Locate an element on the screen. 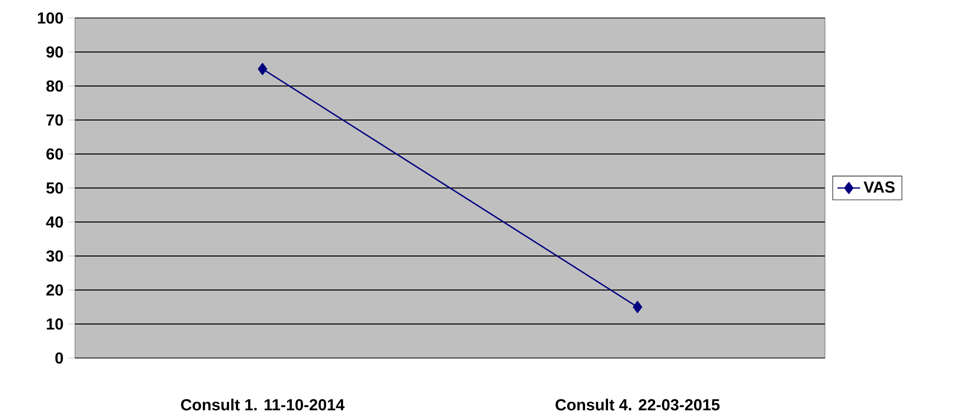 The image size is (970, 418). y-tick-label: 20 is located at coordinates (54, 290).